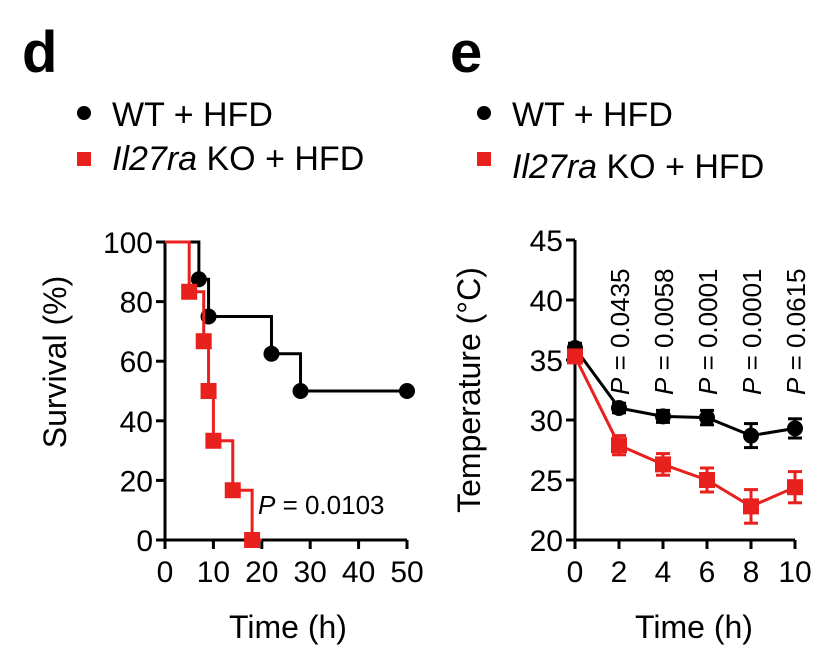 The width and height of the screenshot is (840, 666). Describe the element at coordinates (220, 137) in the screenshot. I see `panel-d-legend: WT + HFD Il27ra KO + HFD` at that location.